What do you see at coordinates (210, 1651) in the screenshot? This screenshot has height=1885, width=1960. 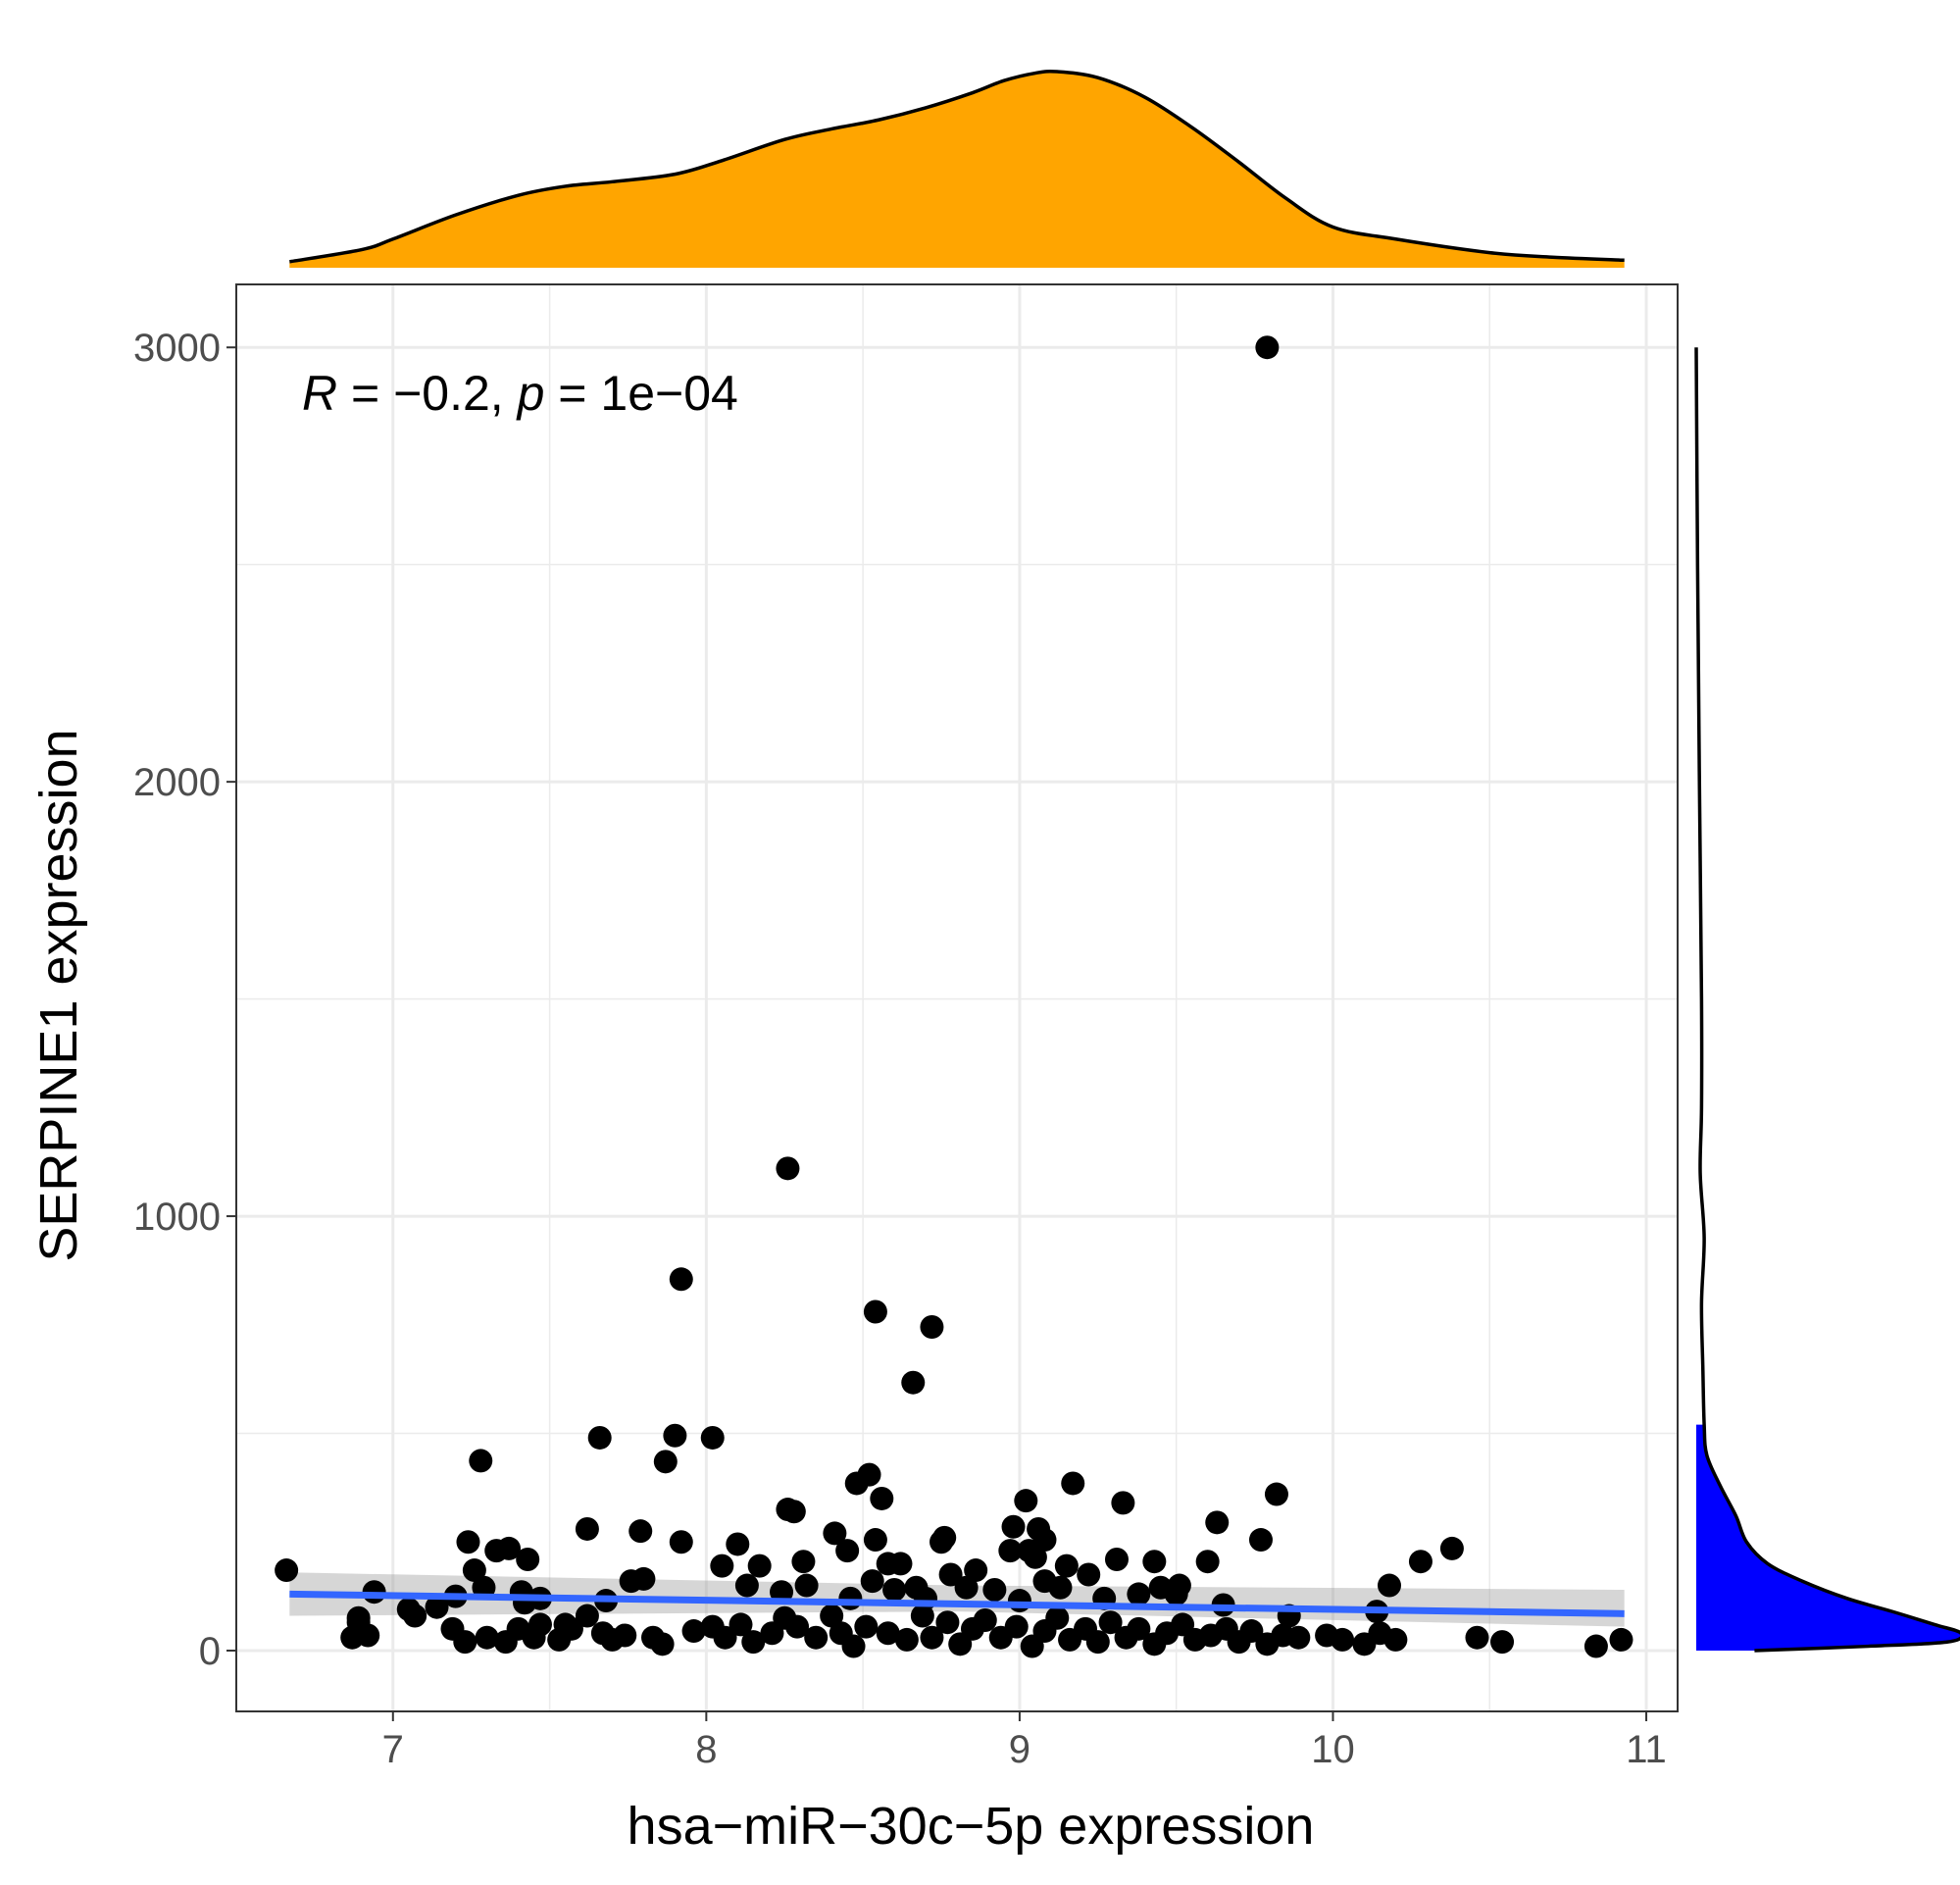 I see `y-tick-label: 0` at bounding box center [210, 1651].